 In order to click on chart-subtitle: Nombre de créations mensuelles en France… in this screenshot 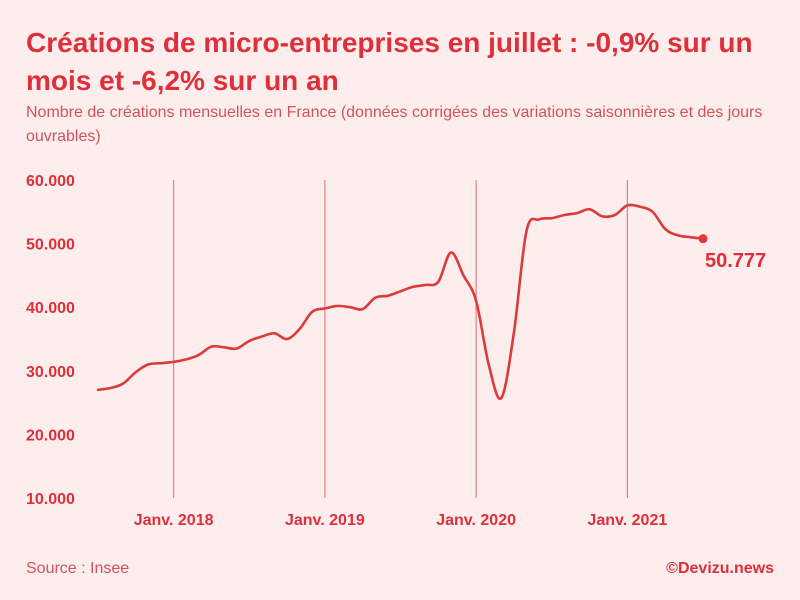, I will do `click(394, 124)`.